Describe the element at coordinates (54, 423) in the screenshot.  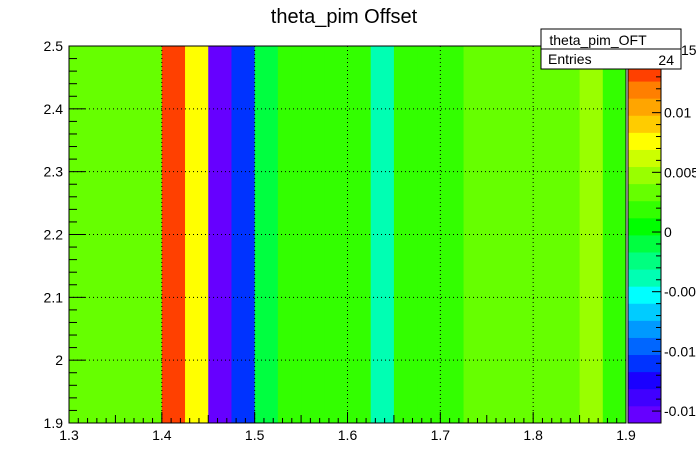
I see `y-tick-label: 1.9` at that location.